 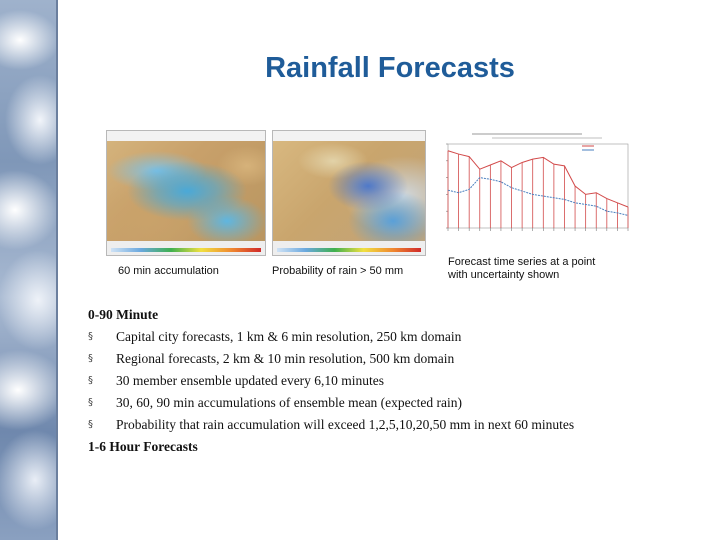 I want to click on caption-probability: Probability of rain > 50 mm, so click(x=338, y=271).